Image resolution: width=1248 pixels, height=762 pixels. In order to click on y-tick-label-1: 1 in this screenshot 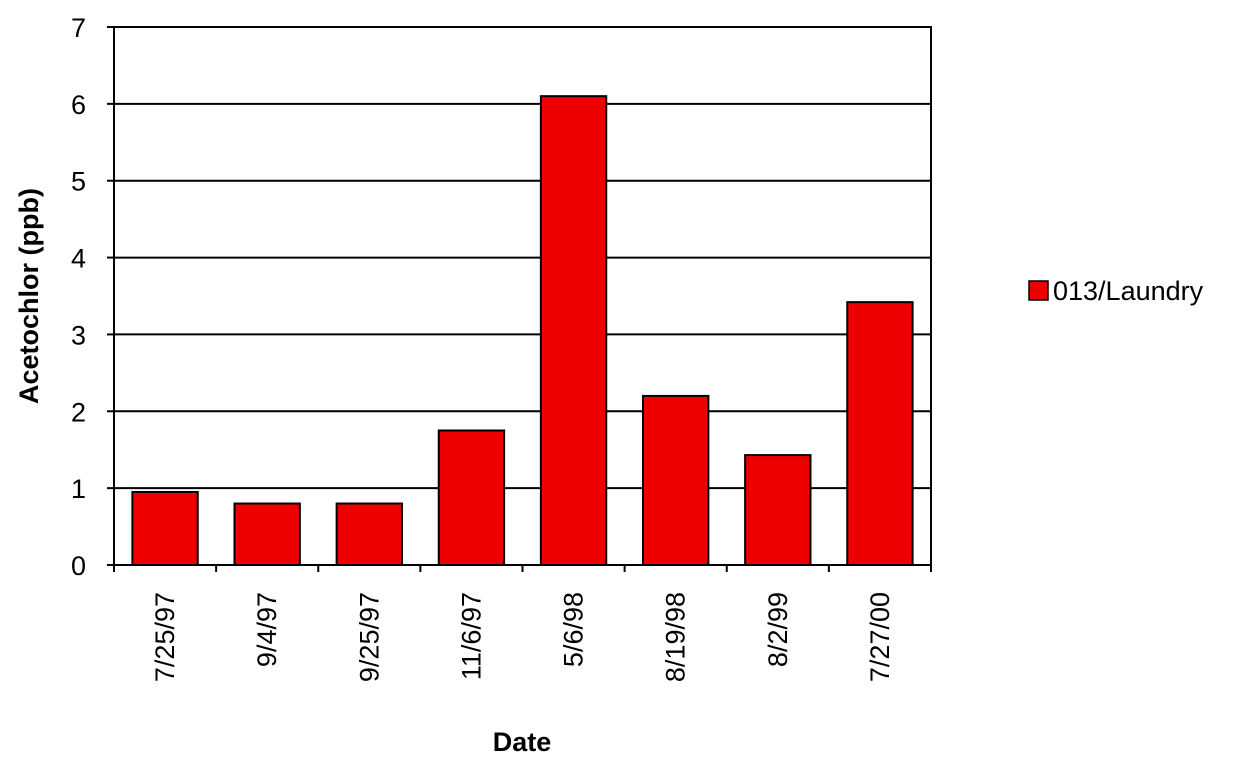, I will do `click(78, 489)`.